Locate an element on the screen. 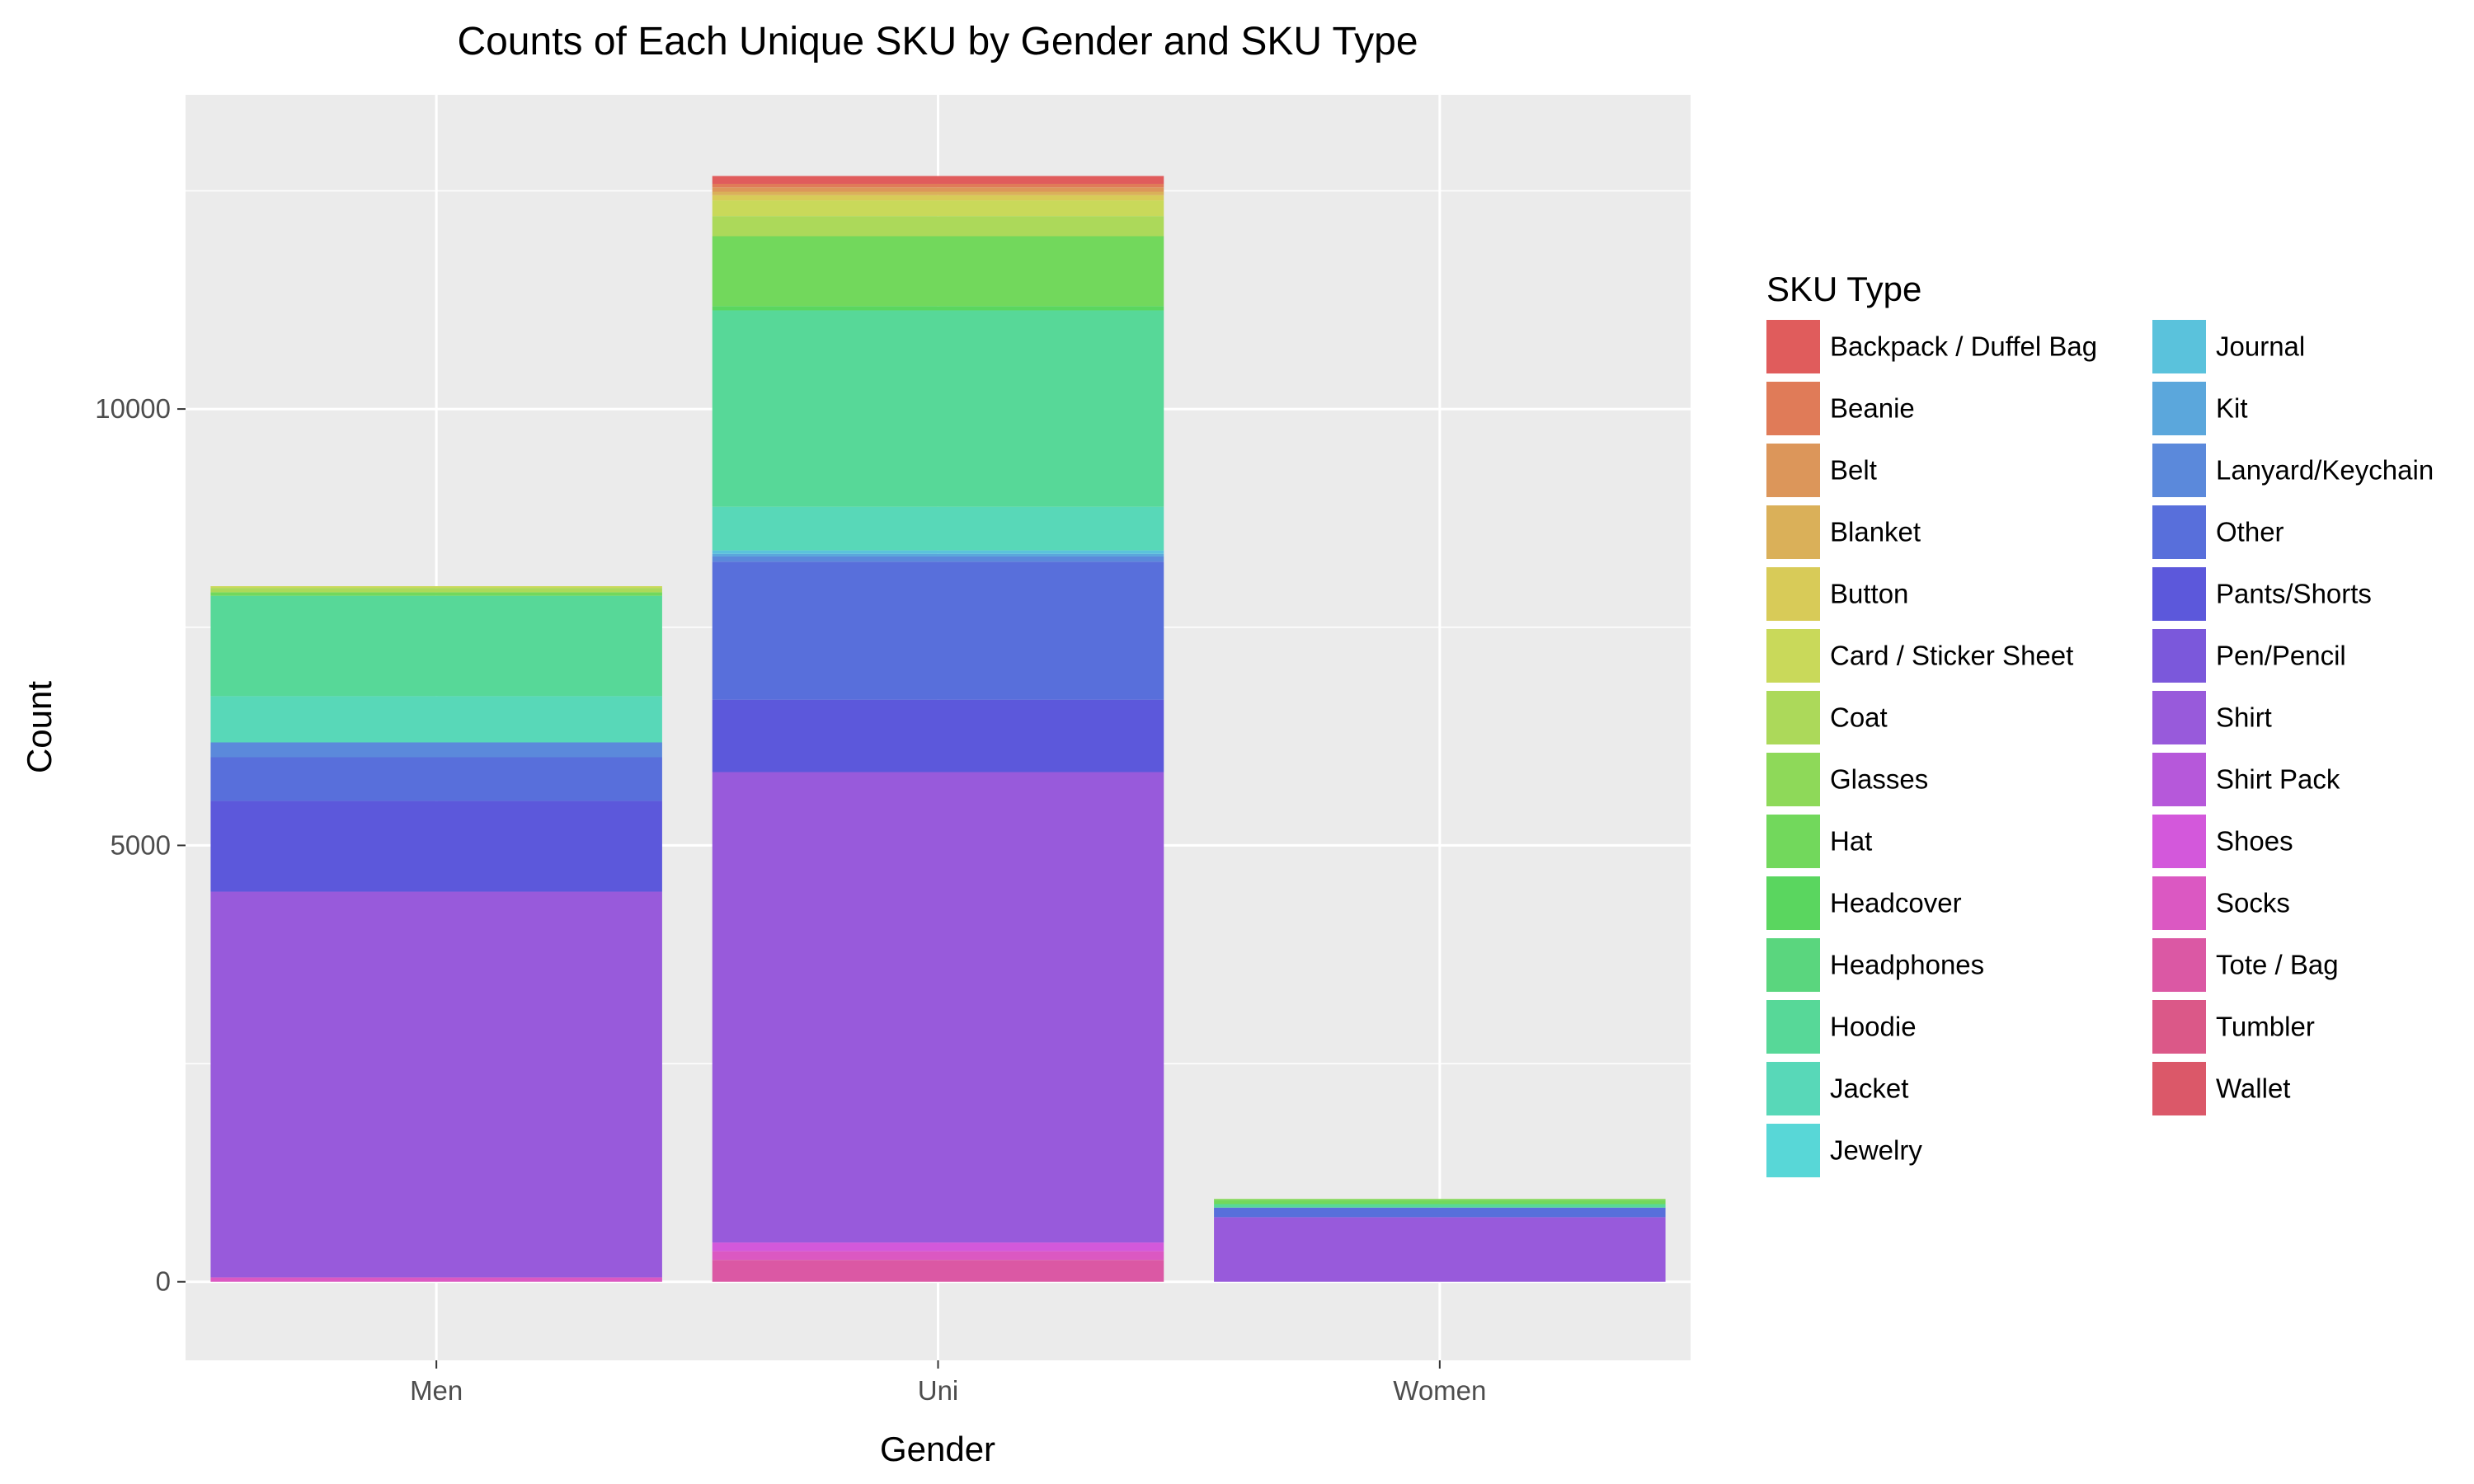 Image resolution: width=2474 pixels, height=1484 pixels. y-tick-label: 5000 is located at coordinates (141, 845).